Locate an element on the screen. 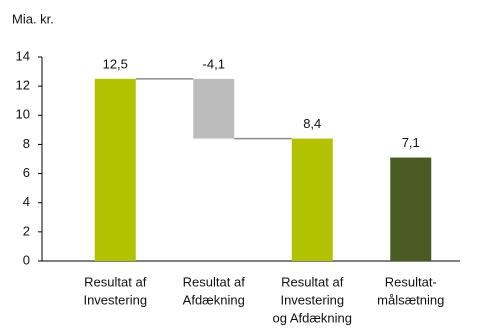  y-unit: Mia. kr. is located at coordinates (33, 18).